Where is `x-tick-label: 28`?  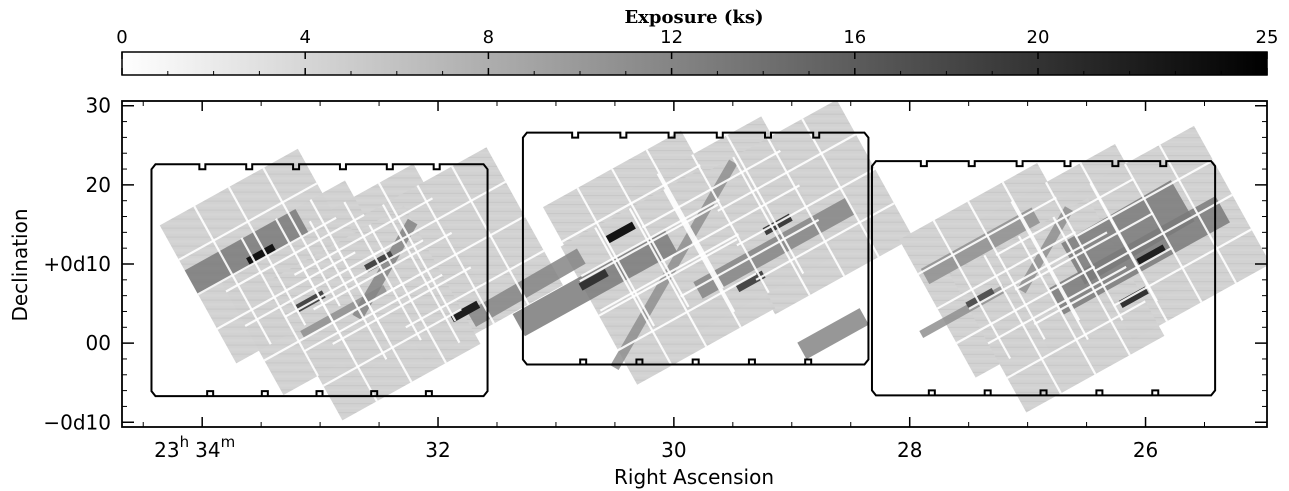 x-tick-label: 28 is located at coordinates (909, 450).